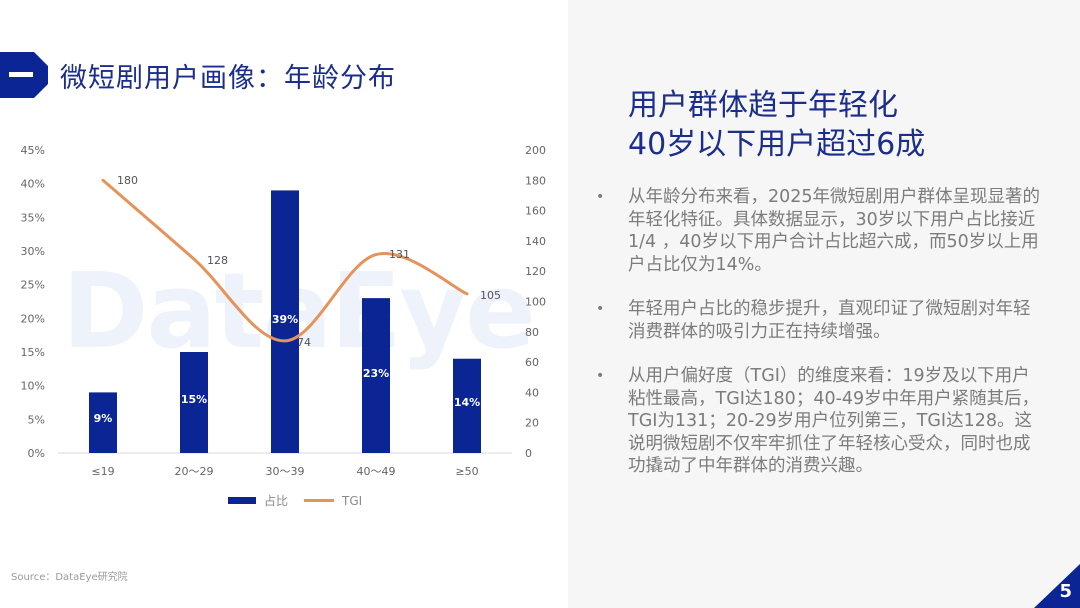  I want to click on left-axis-tick: 5%, so click(36, 419).